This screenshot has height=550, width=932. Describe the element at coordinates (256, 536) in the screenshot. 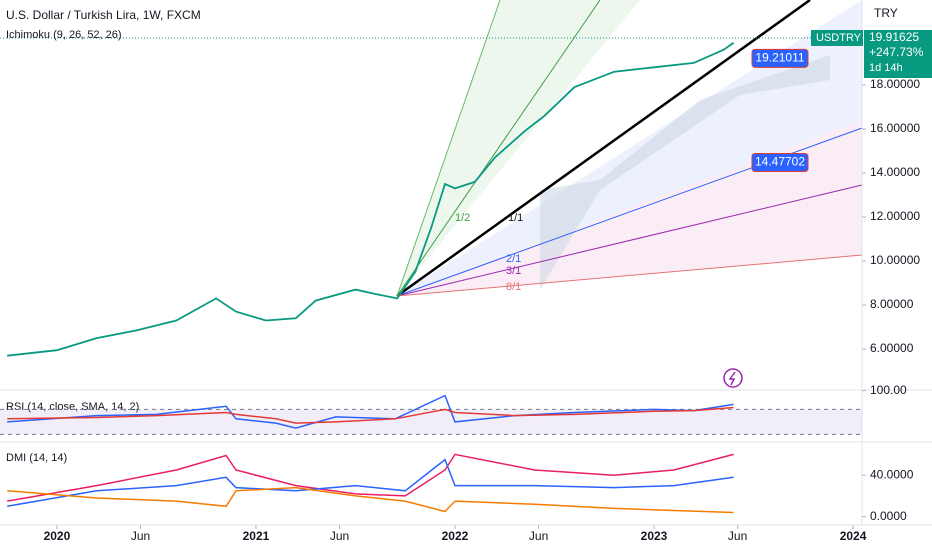

I see `x-tick-label: 2021` at that location.